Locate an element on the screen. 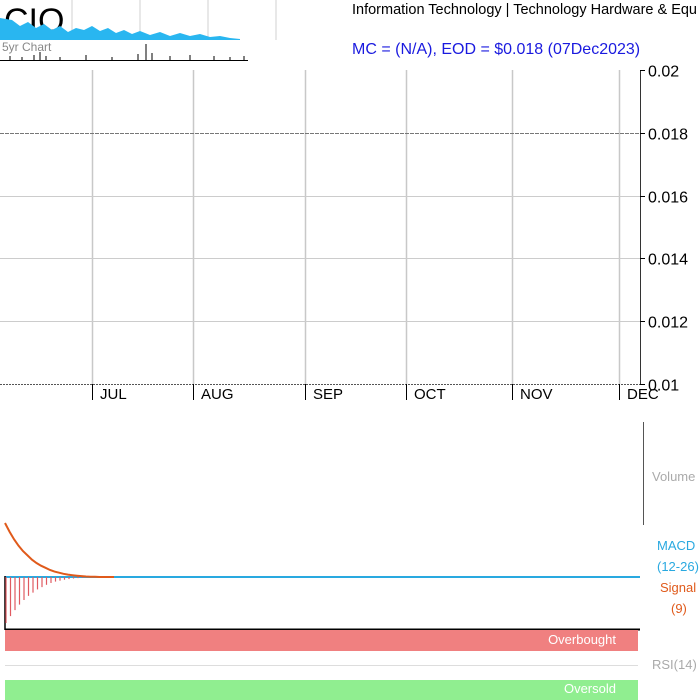 The image size is (700, 700). x-tick-label: AUG is located at coordinates (217, 394).